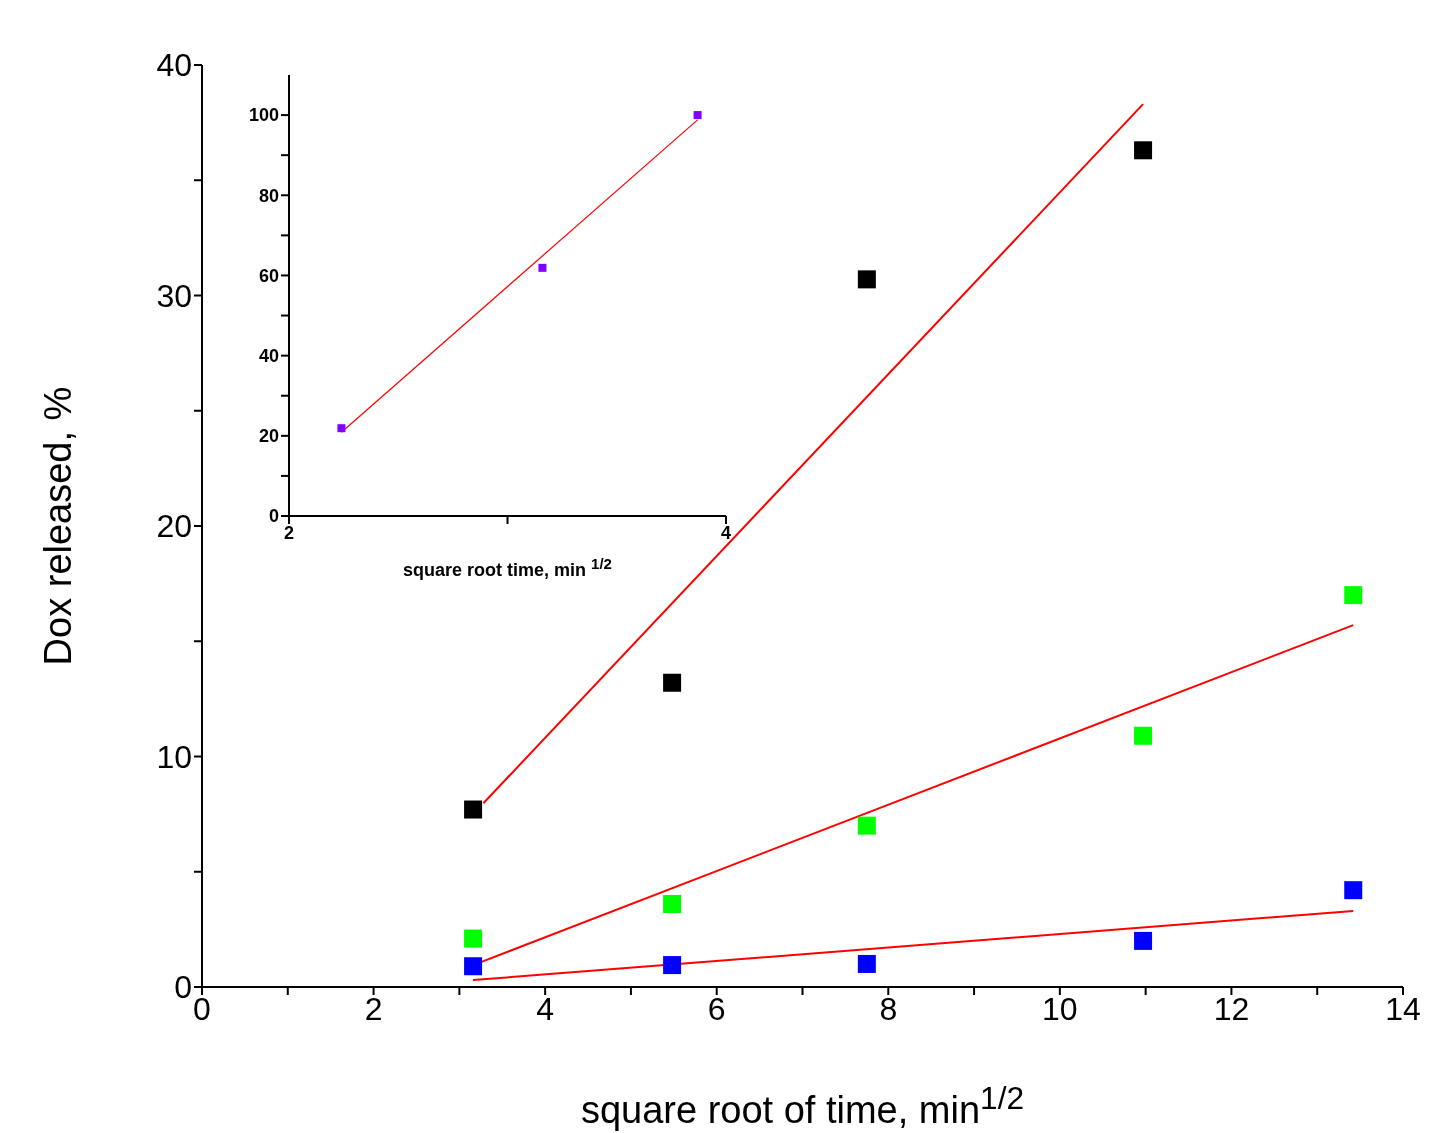 The width and height of the screenshot is (1443, 1133). Describe the element at coordinates (507, 568) in the screenshot. I see `x-axis-title: square root time, min $^{1/2}$` at that location.